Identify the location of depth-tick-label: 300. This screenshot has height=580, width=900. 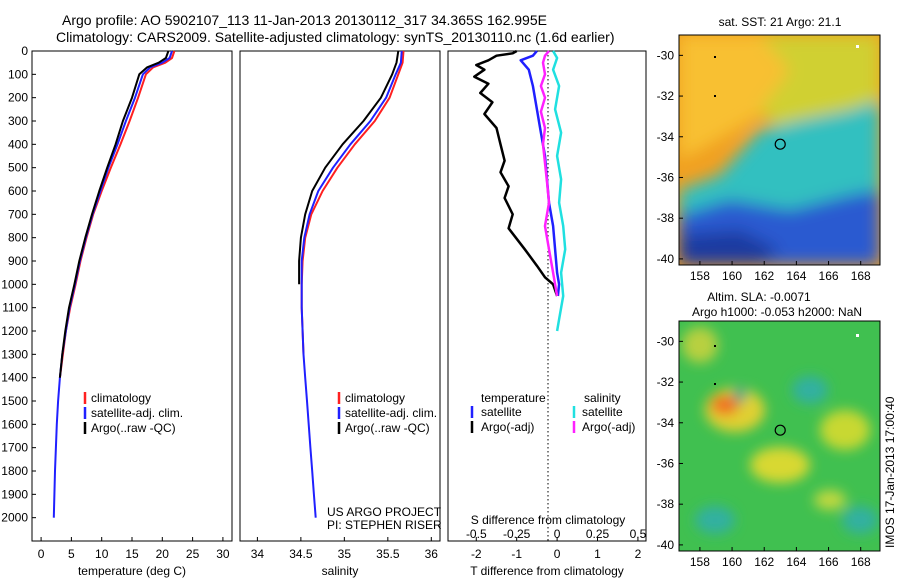
(18, 121).